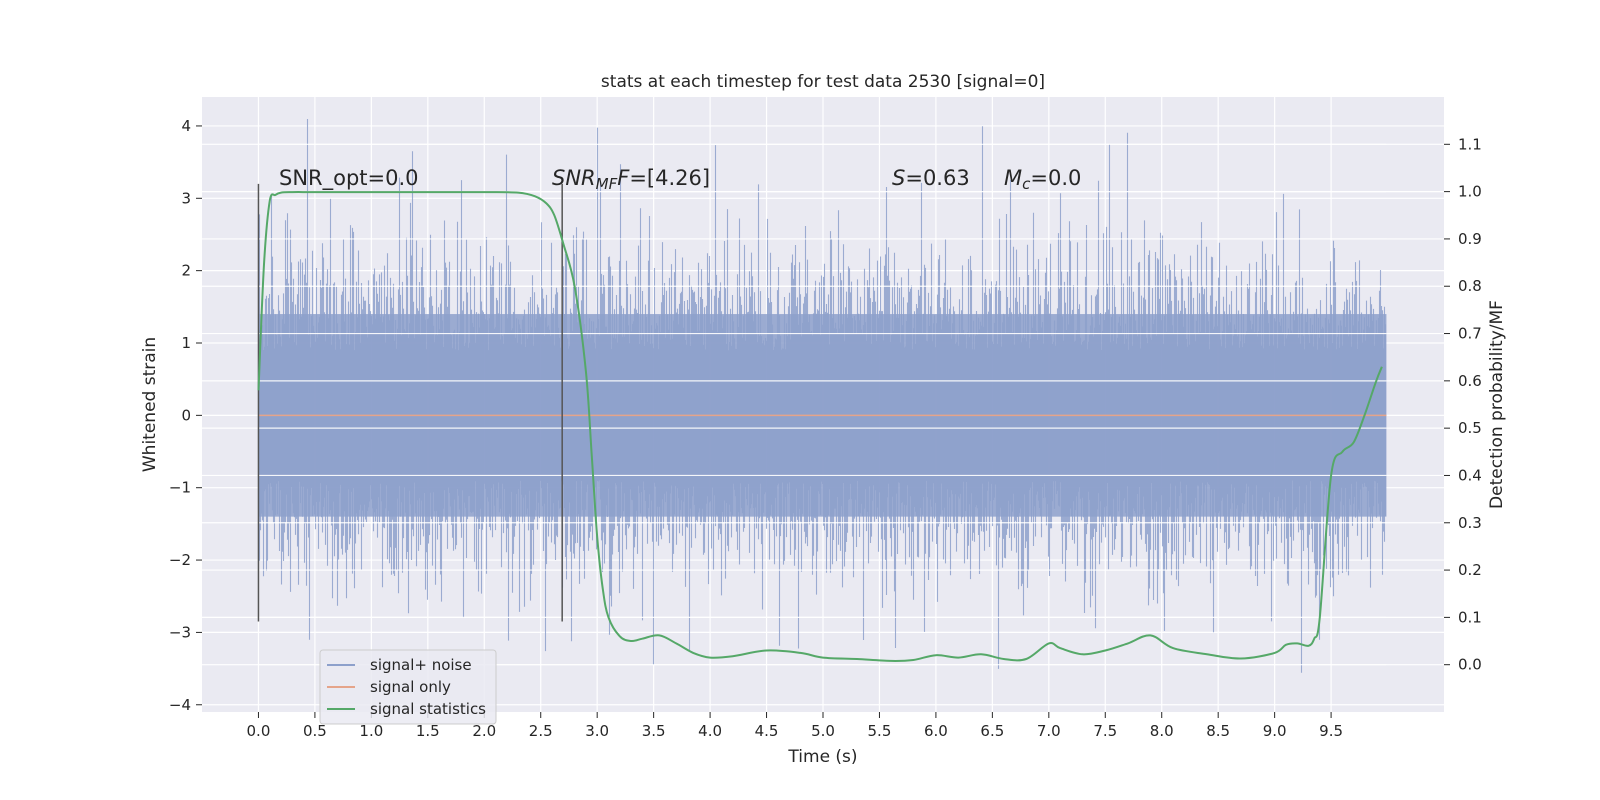 The width and height of the screenshot is (1600, 800). What do you see at coordinates (1463, 404) in the screenshot?
I see `y2-axis-ticks: 1.1 1.0 0.9 0.8 0.7 0.6 0.5 0.4 0.3 0.2 0.1 0.0` at bounding box center [1463, 404].